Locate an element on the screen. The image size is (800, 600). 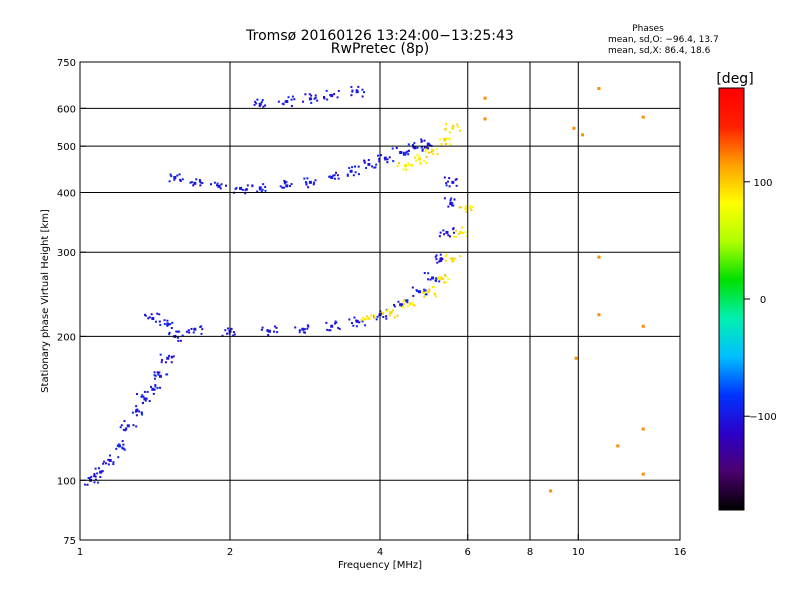
phases-o-stats: mean, sd,O: −96.4, 13.7 is located at coordinates (663, 40).